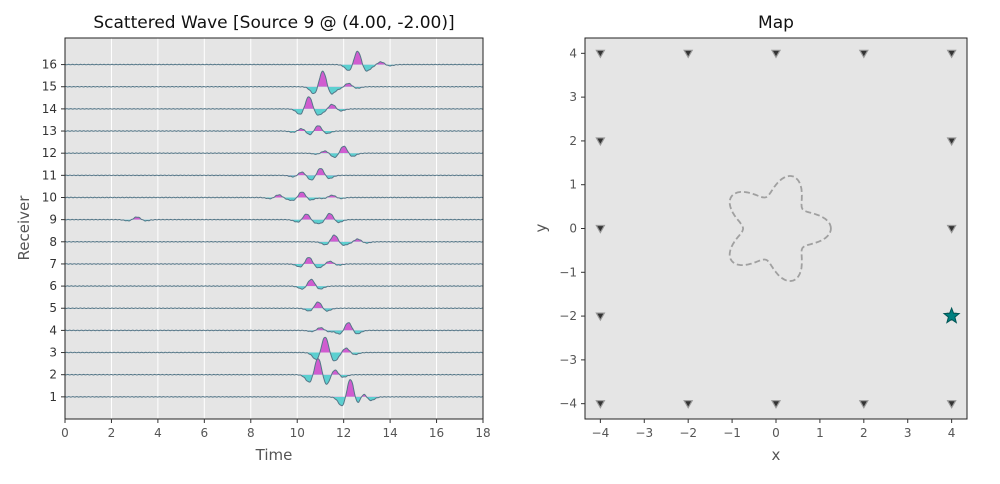  I want to click on traces-y-tick-label: 5, so click(53, 308).